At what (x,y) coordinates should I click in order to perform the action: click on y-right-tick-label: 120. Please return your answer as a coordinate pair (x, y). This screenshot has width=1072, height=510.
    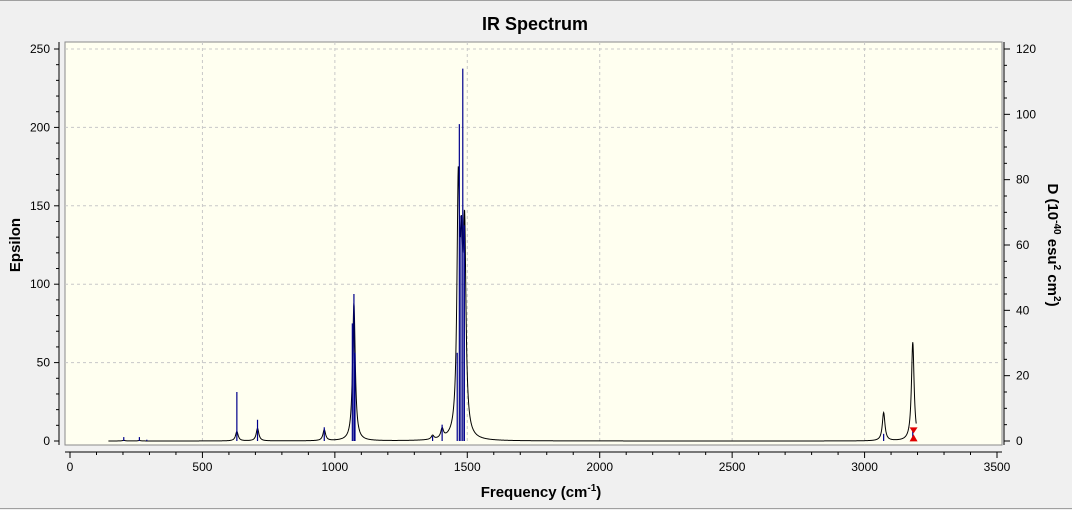
    Looking at the image, I should click on (1026, 49).